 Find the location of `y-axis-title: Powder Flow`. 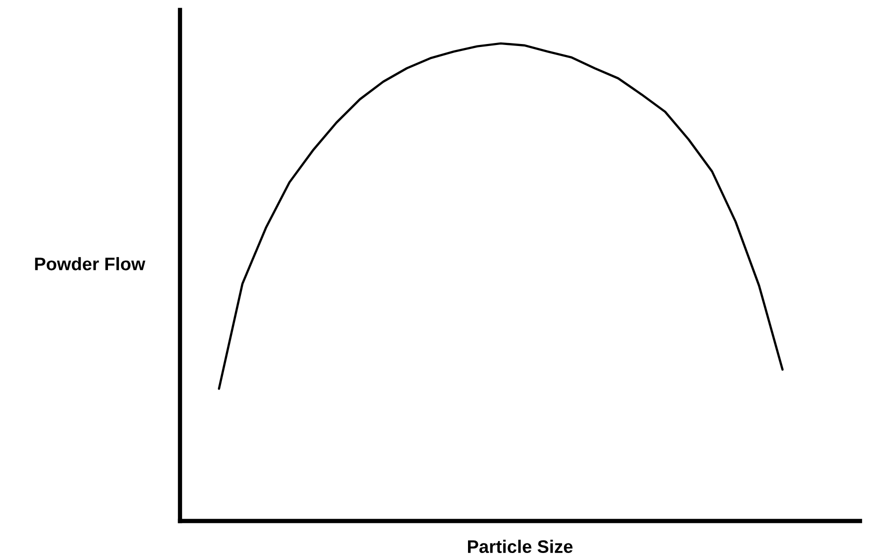

y-axis-title: Powder Flow is located at coordinates (90, 263).